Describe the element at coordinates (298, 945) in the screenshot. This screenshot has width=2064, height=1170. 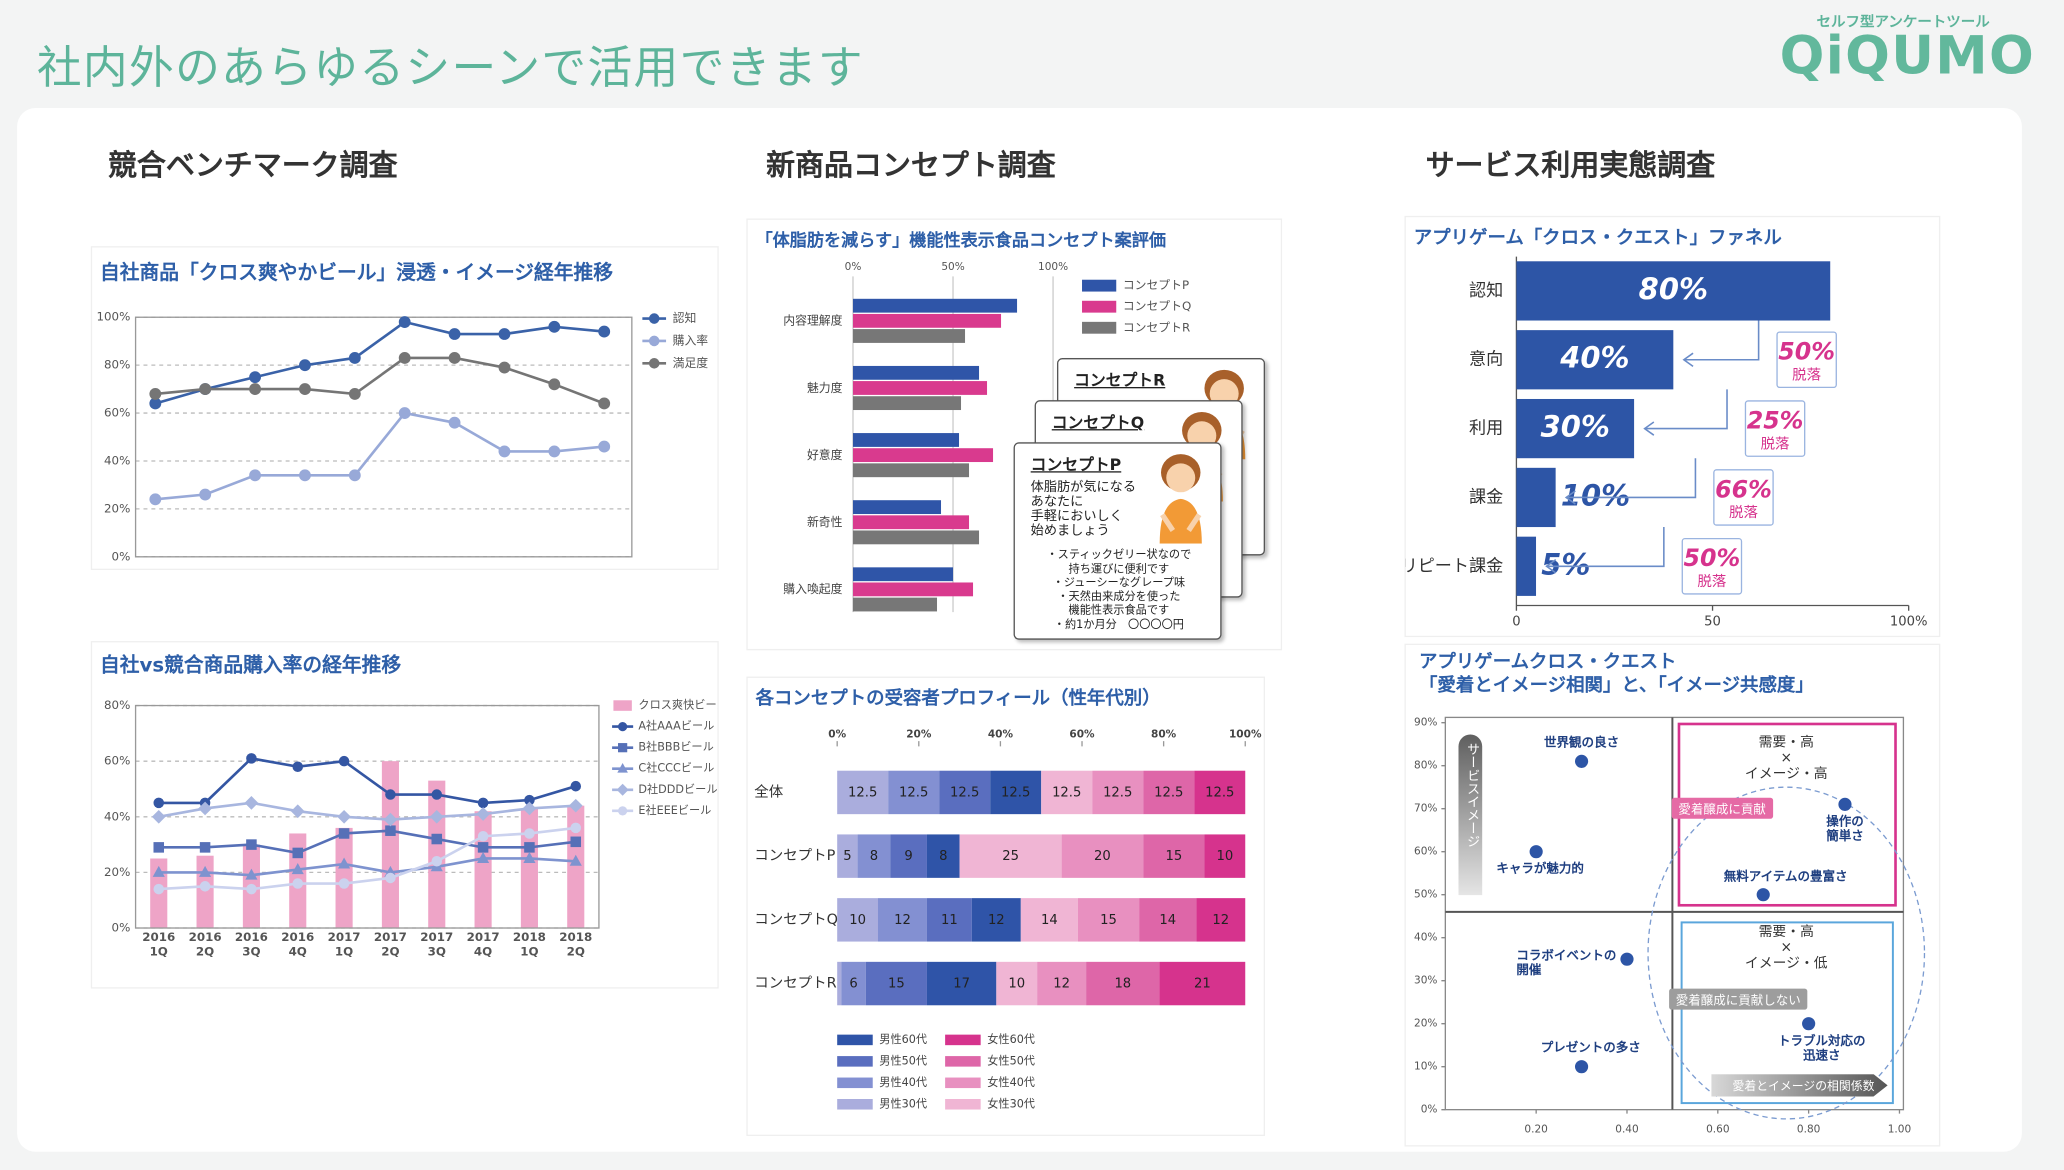
I see `x-tick-label: 2016 4Q` at that location.